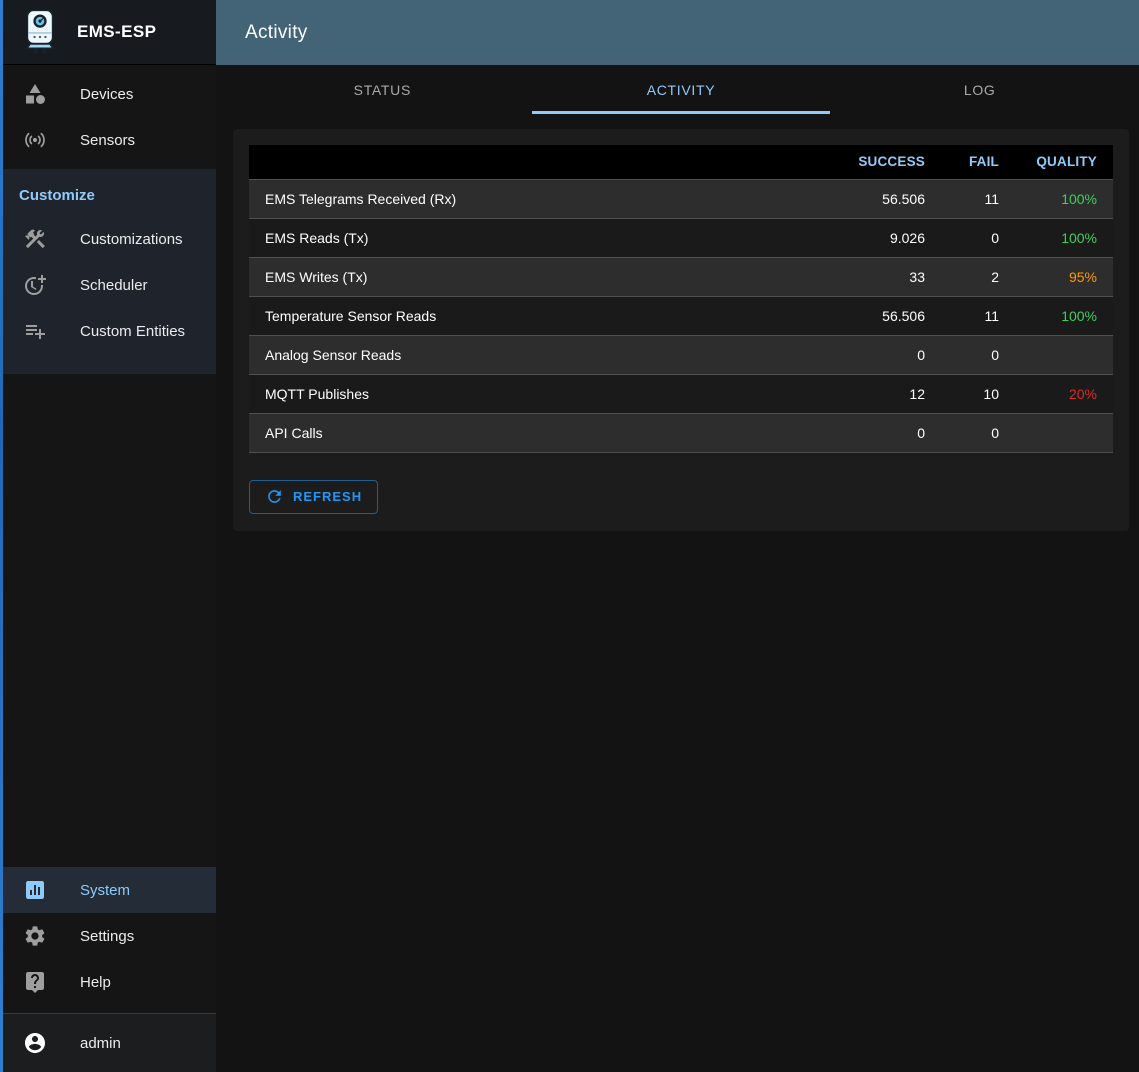 Image resolution: width=1139 pixels, height=1072 pixels. What do you see at coordinates (35, 331) in the screenshot?
I see `playlist-add-icon` at bounding box center [35, 331].